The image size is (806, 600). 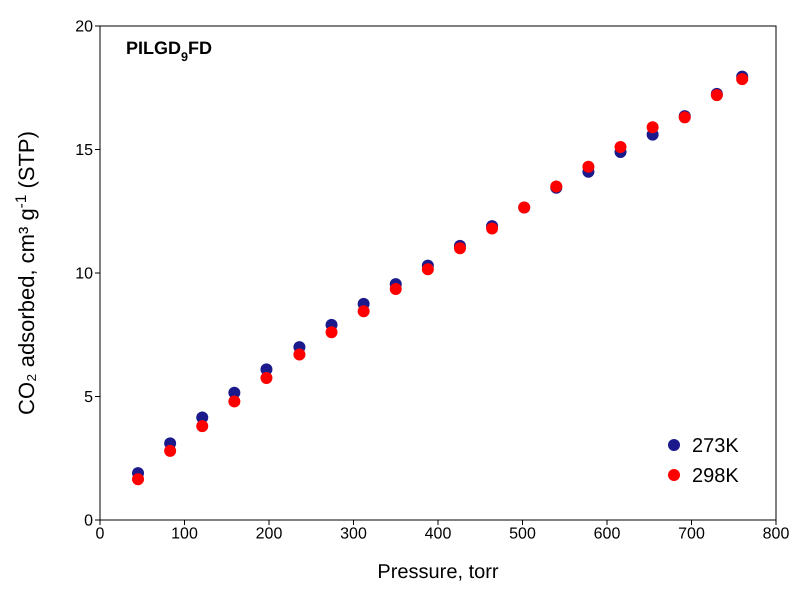 What do you see at coordinates (89, 397) in the screenshot?
I see `y-tick-label: 5` at bounding box center [89, 397].